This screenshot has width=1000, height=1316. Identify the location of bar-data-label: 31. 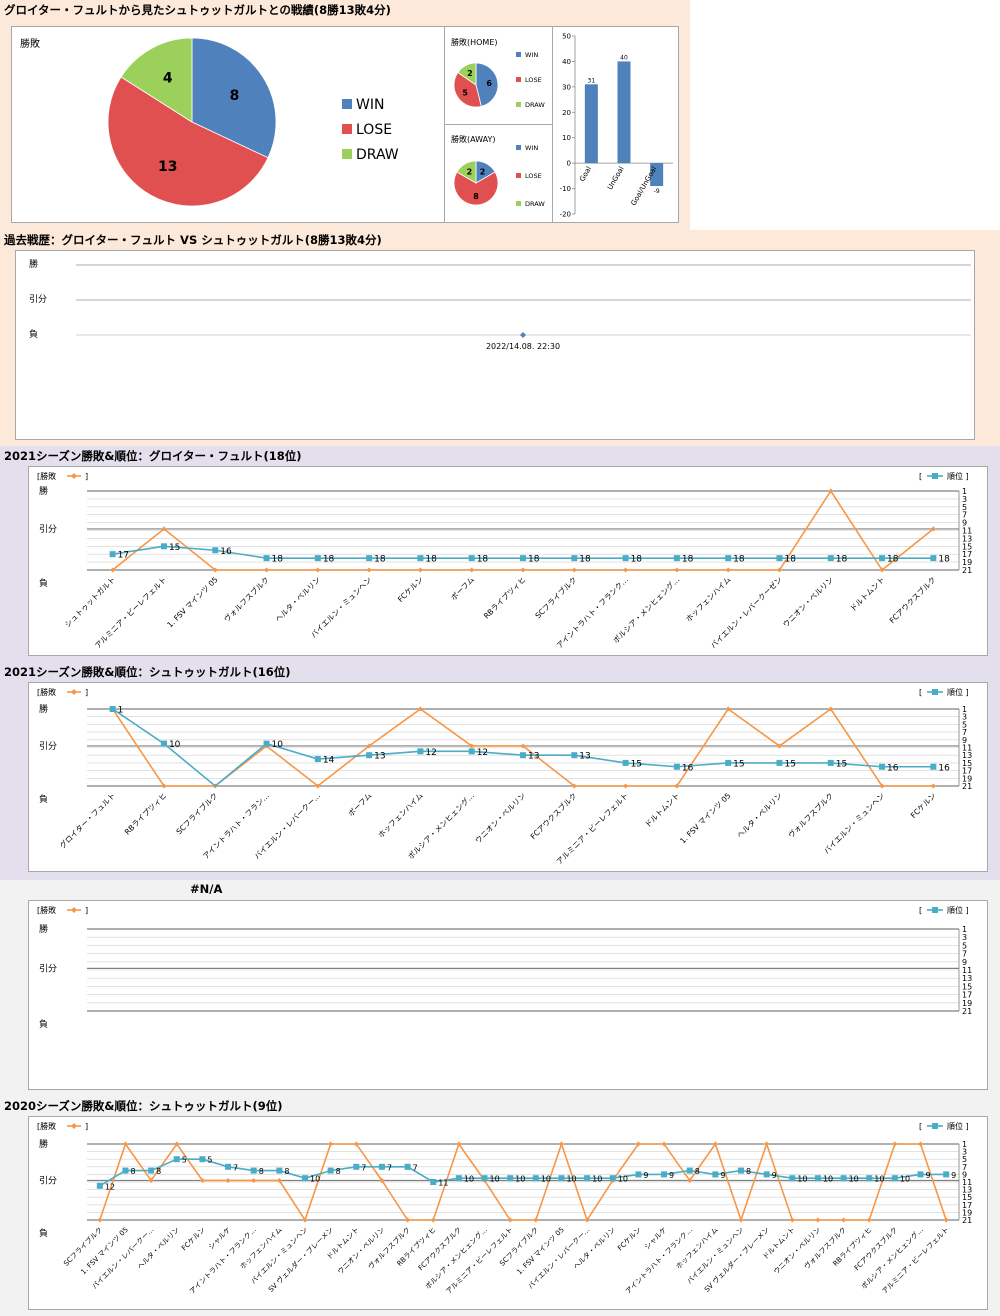
(592, 80).